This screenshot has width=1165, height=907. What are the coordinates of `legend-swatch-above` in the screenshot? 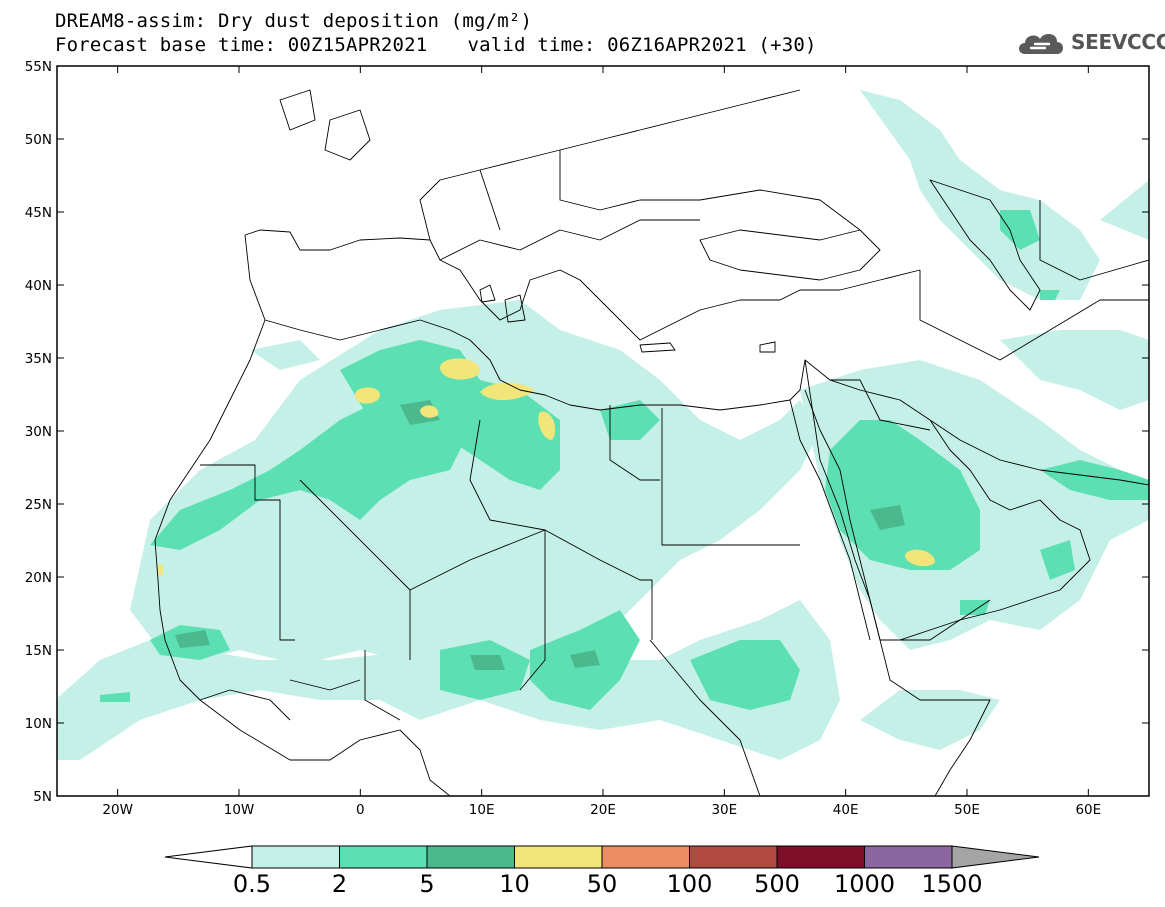 It's located at (995, 857).